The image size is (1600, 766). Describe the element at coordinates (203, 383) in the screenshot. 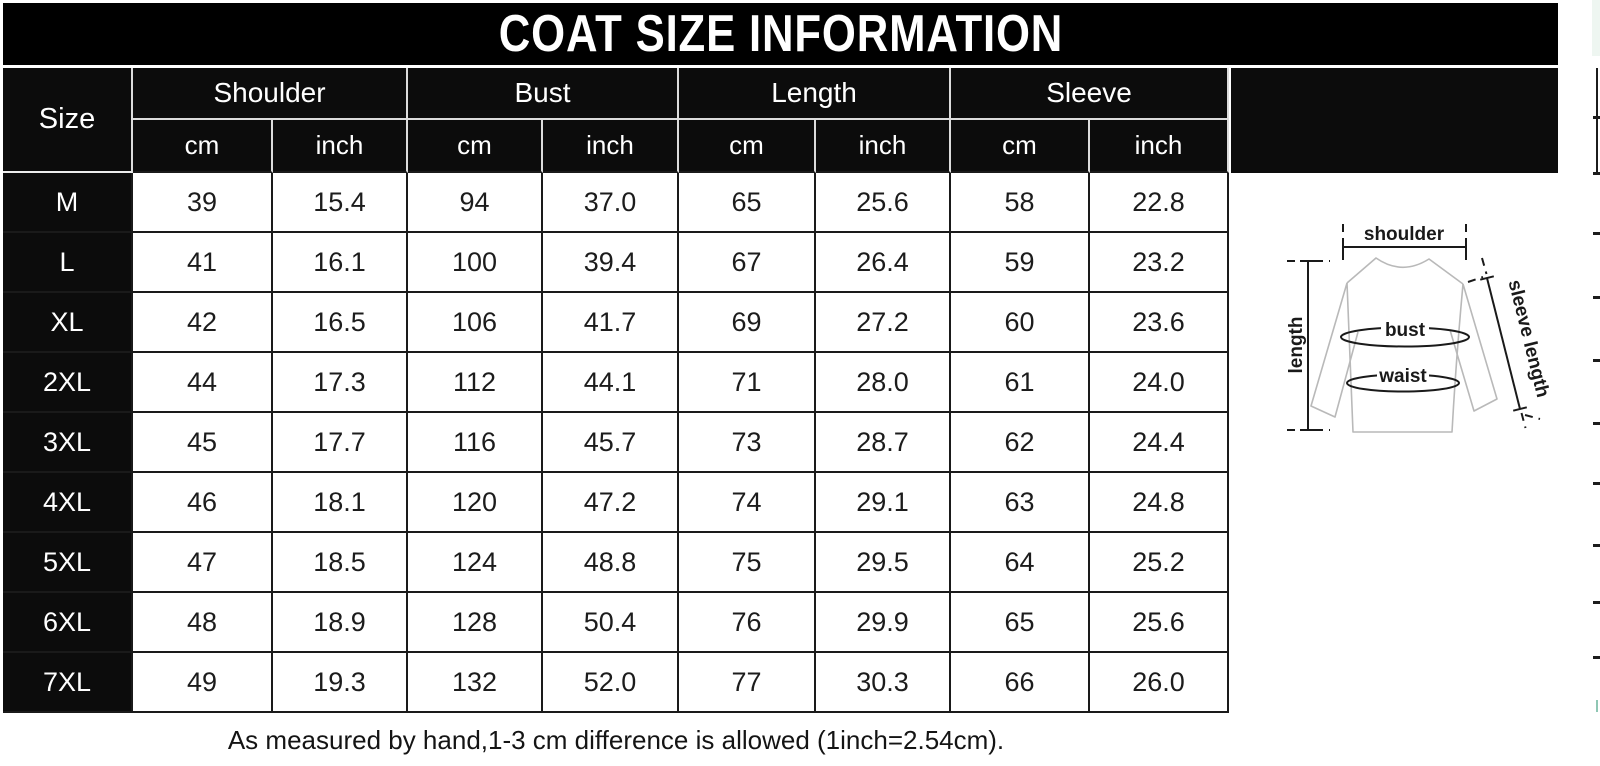

I see `cell-shoulder_cm: 44` at that location.